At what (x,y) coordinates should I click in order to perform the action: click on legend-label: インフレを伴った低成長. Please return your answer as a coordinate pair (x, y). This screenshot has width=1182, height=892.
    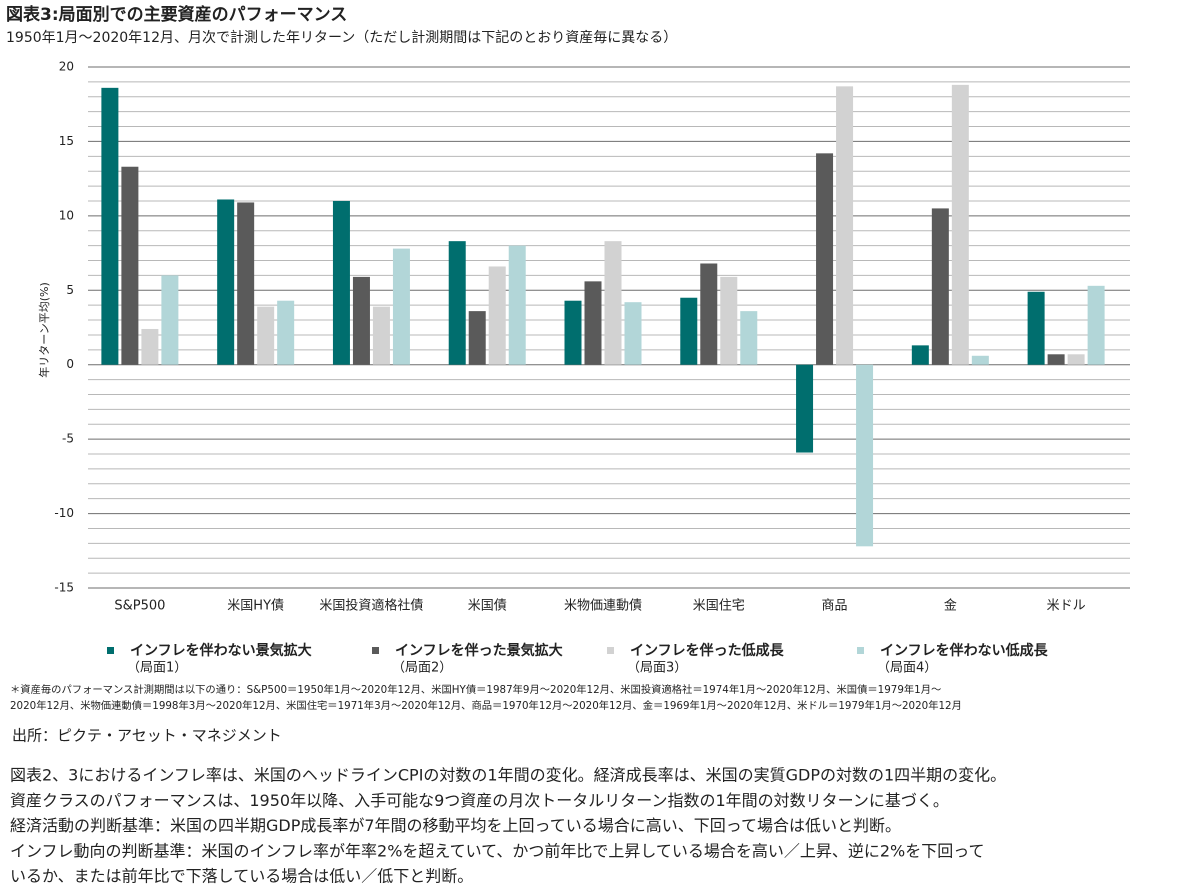
    Looking at the image, I should click on (707, 650).